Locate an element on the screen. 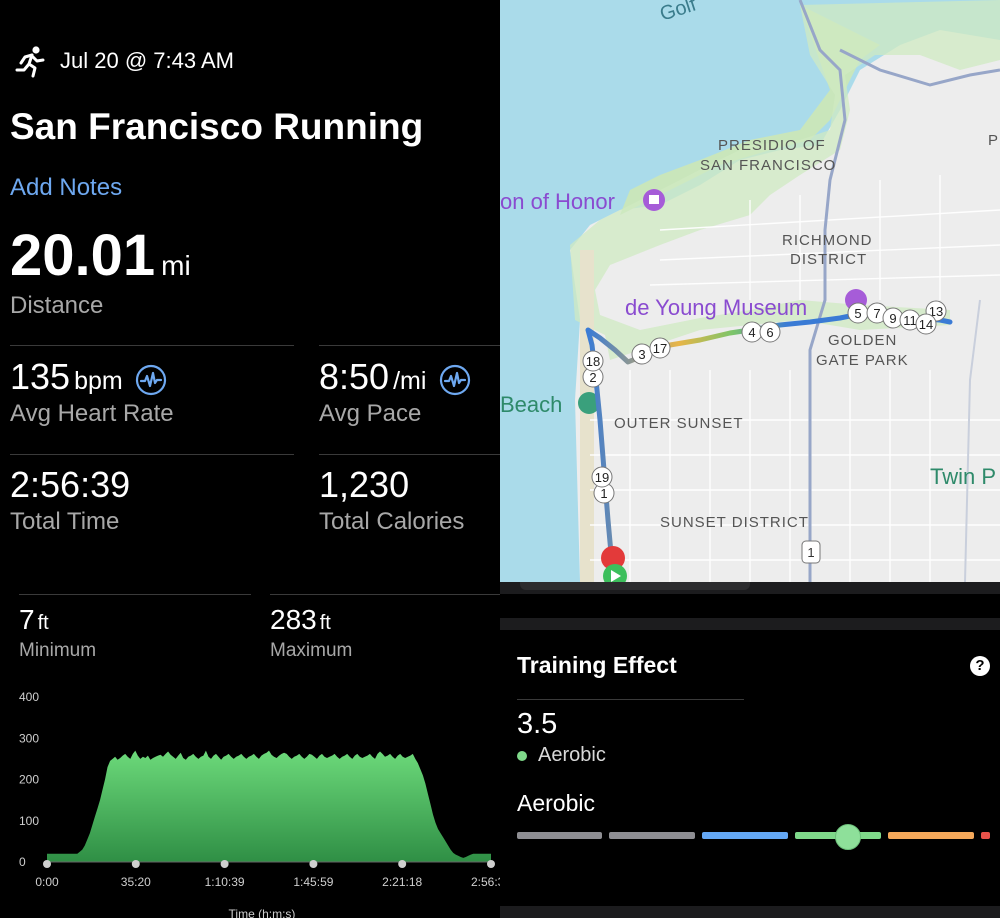 This screenshot has height=918, width=1000. finish-marker-icon is located at coordinates (613, 558).